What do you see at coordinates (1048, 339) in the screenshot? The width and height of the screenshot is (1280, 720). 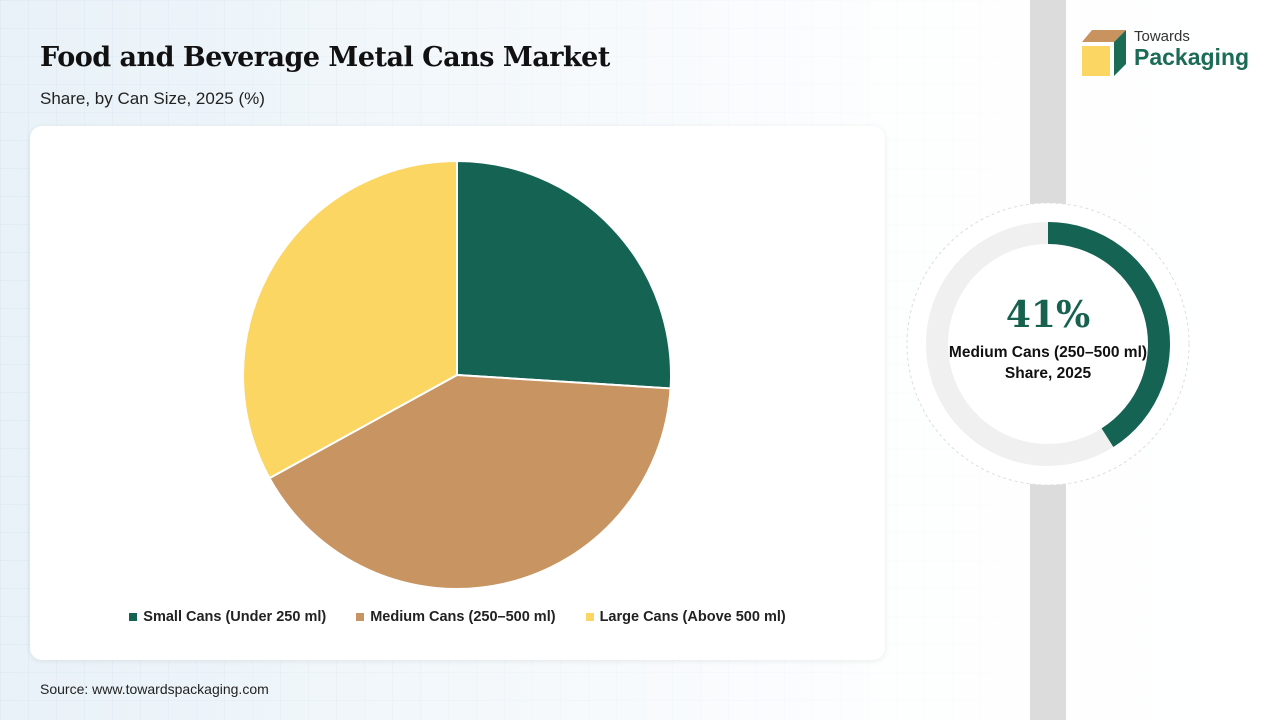 I see `highlight-text: 41% Medium Cans (250–500 ml) Share, 2025` at bounding box center [1048, 339].